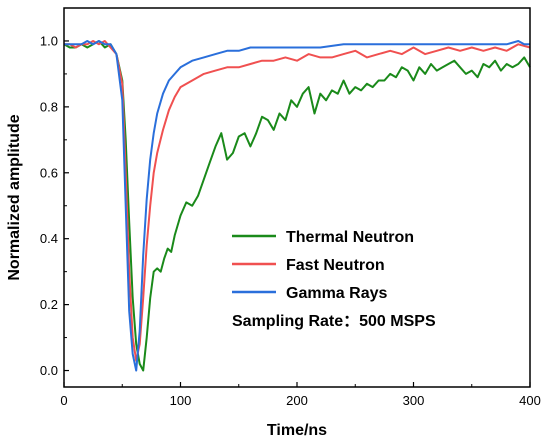 This screenshot has width=550, height=443. I want to click on x-tick-label: 200, so click(297, 400).